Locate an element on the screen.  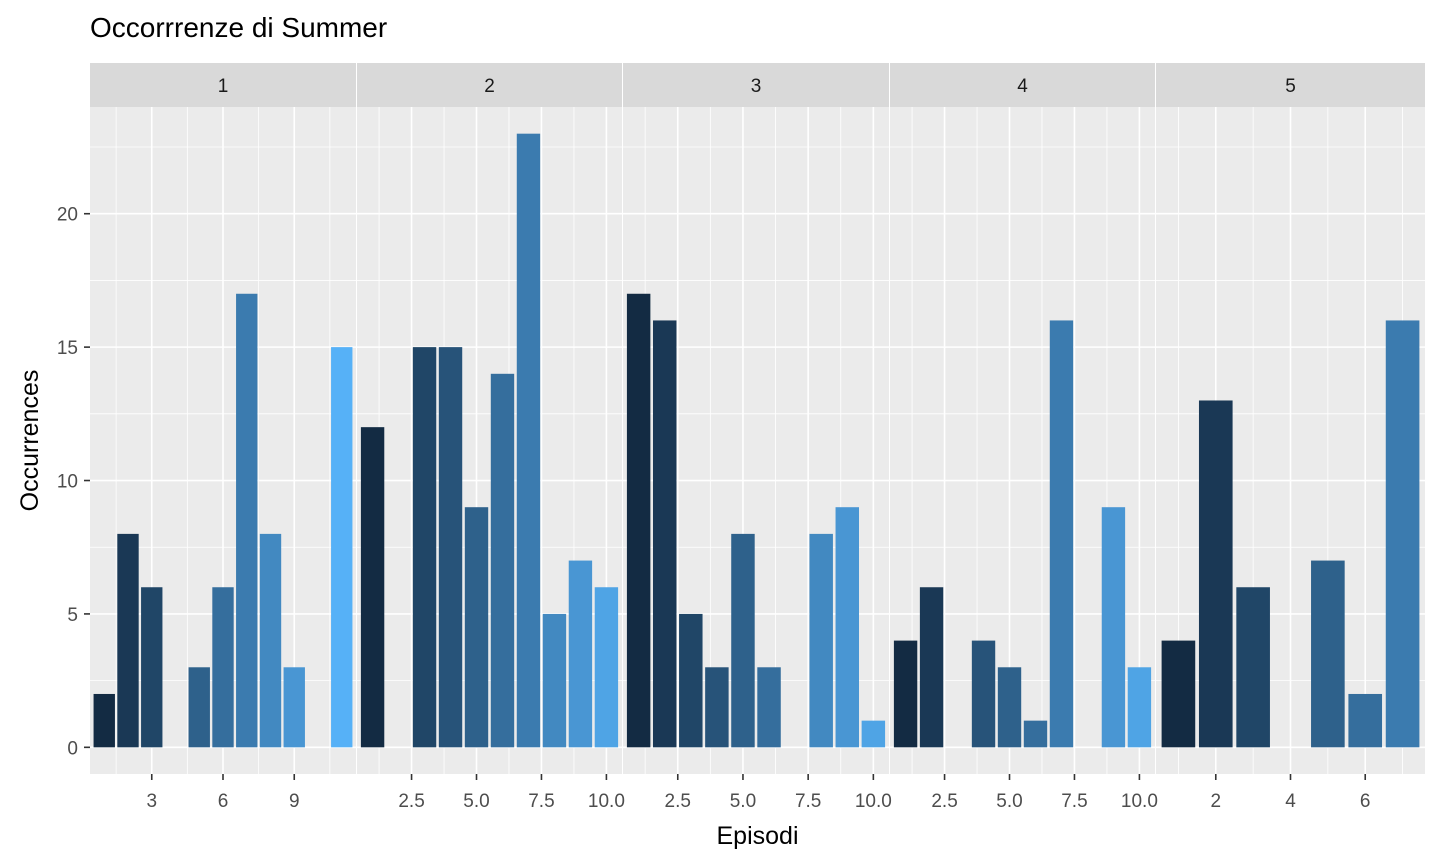
y-tick-label: 20 is located at coordinates (67, 215).